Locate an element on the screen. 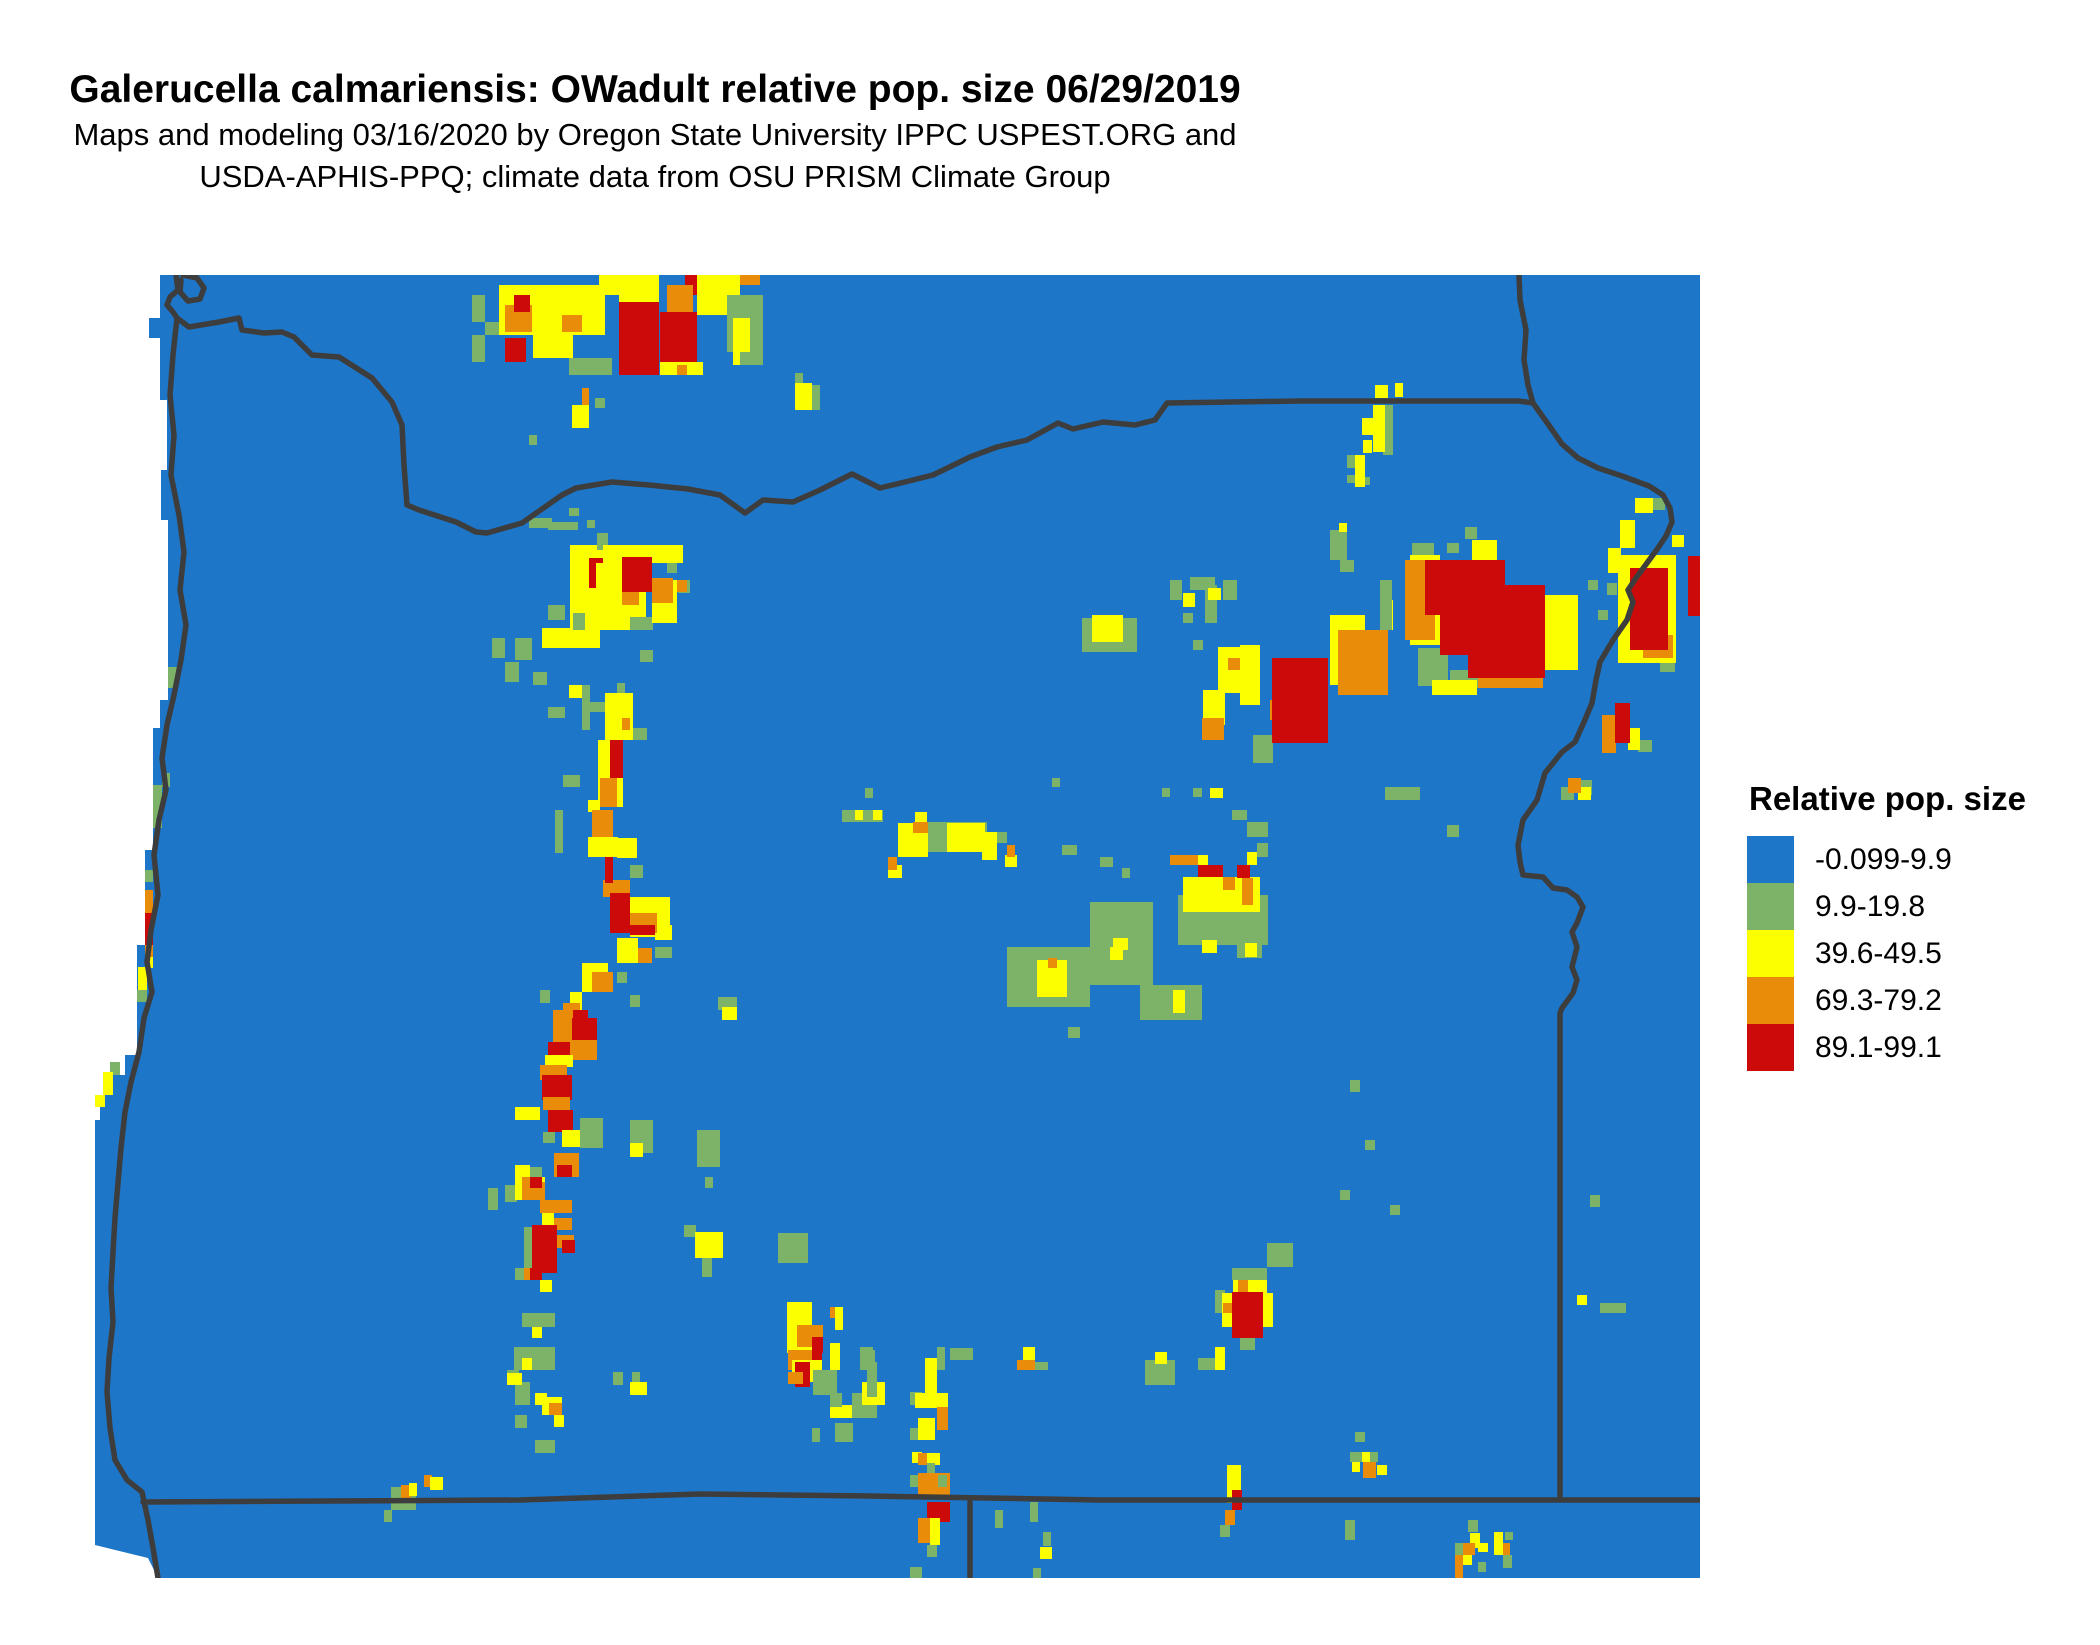  legend-label: 89.1-99.1 is located at coordinates (1878, 1047).